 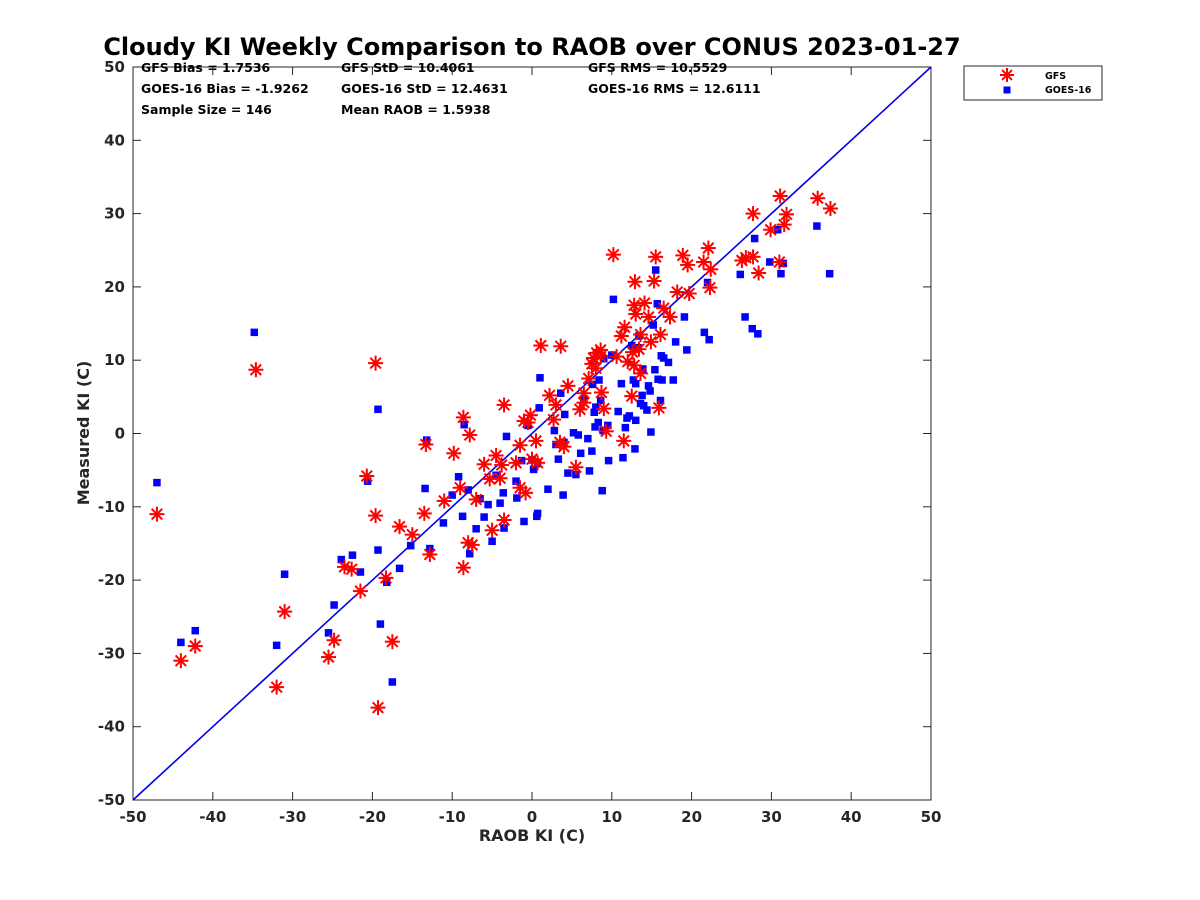 I want to click on y-tick-label: -30, so click(x=111, y=653).